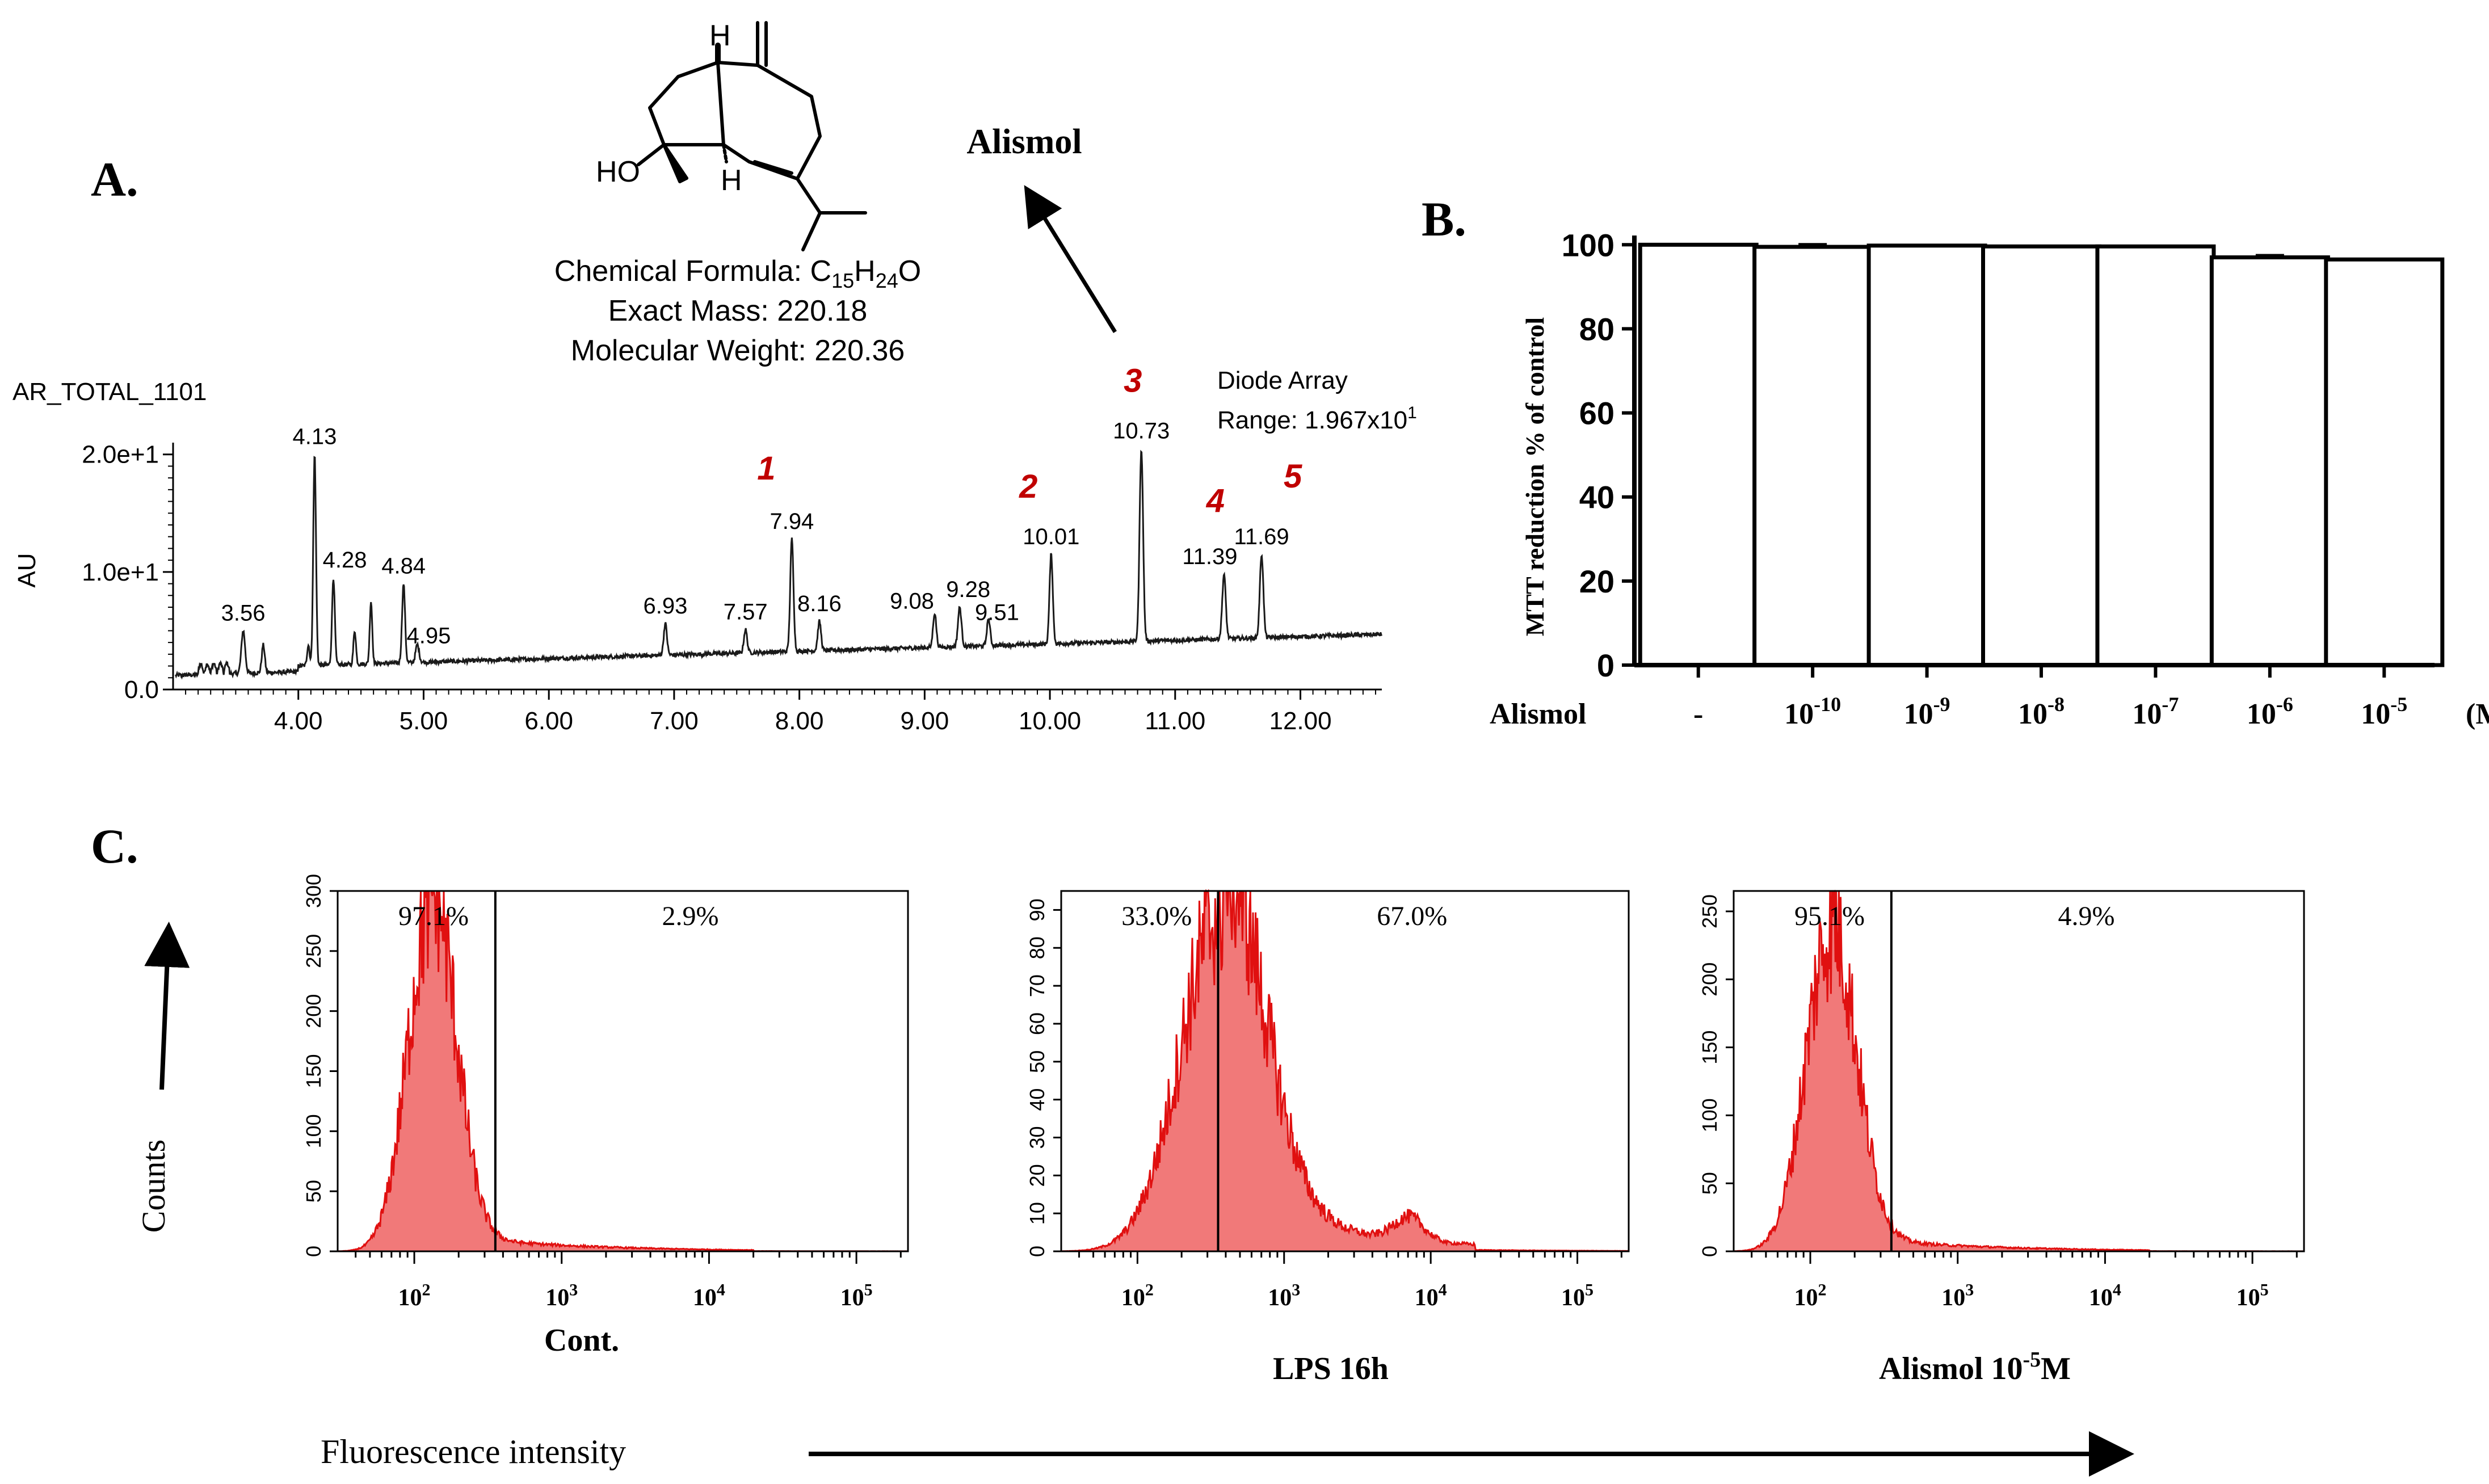  What do you see at coordinates (912, 601) in the screenshot?
I see `peak-rt-label: 9.08` at bounding box center [912, 601].